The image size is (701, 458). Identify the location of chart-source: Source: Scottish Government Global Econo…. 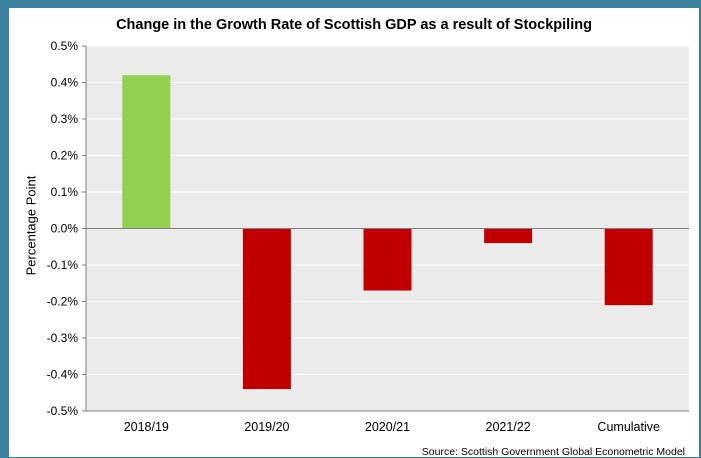
(553, 452).